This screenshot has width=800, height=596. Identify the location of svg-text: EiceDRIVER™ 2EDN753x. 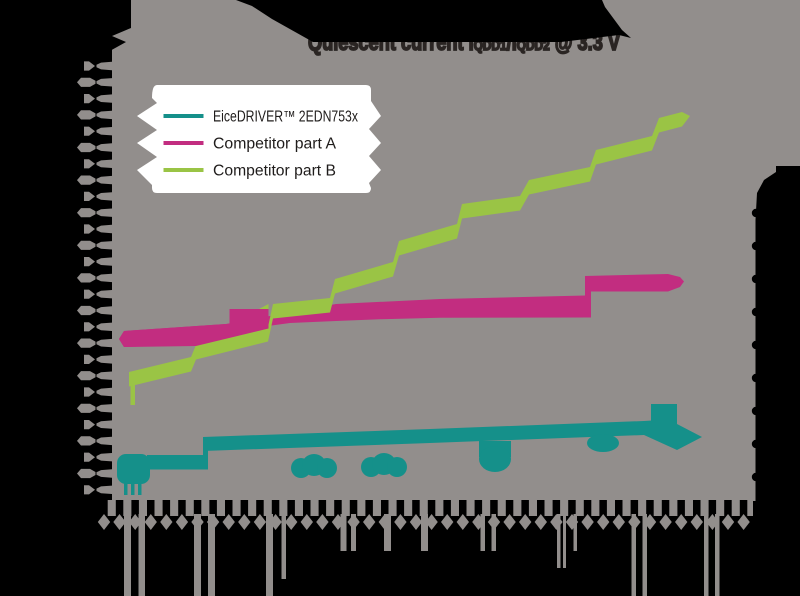
(285, 117).